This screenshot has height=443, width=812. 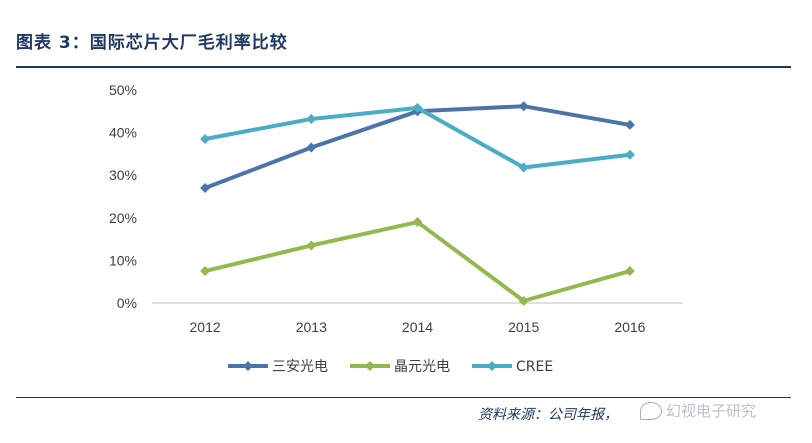 What do you see at coordinates (123, 260) in the screenshot?
I see `y-tick-label: 10%` at bounding box center [123, 260].